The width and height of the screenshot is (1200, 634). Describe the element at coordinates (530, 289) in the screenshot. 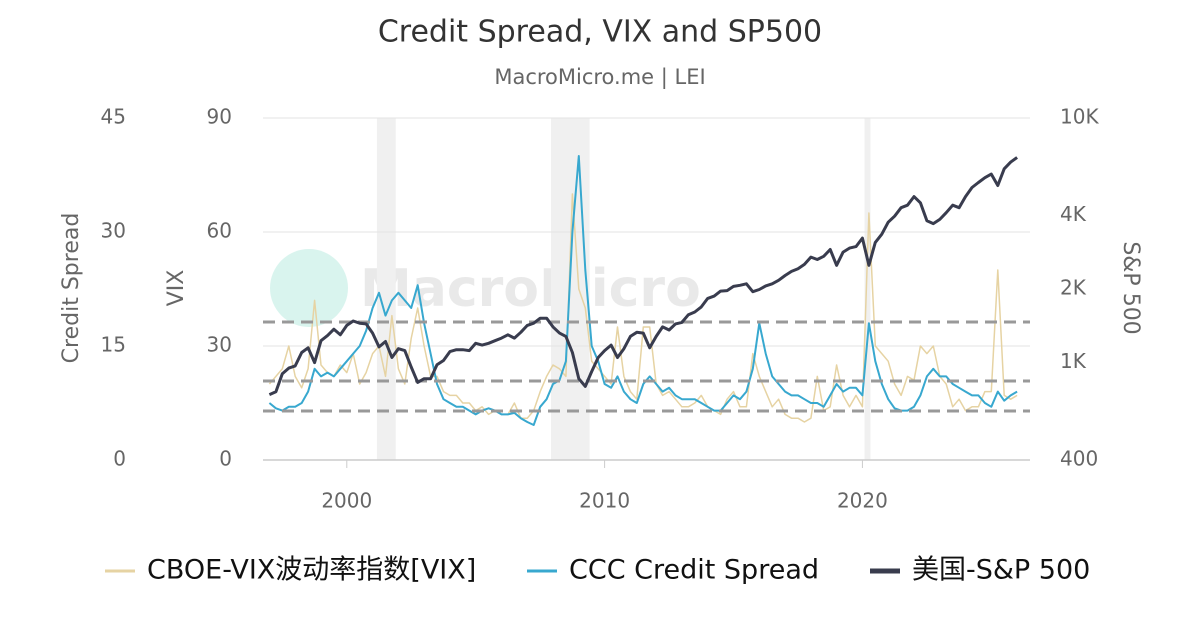

I see `watermark: MacroMicro` at that location.